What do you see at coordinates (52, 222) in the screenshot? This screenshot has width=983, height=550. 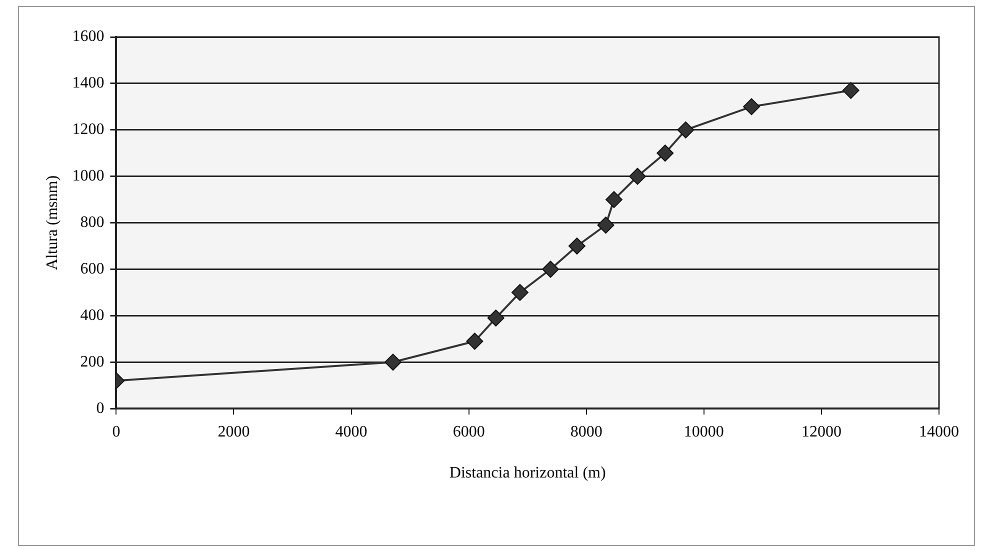 I see `y-axis-title: Altura (msnm)` at bounding box center [52, 222].